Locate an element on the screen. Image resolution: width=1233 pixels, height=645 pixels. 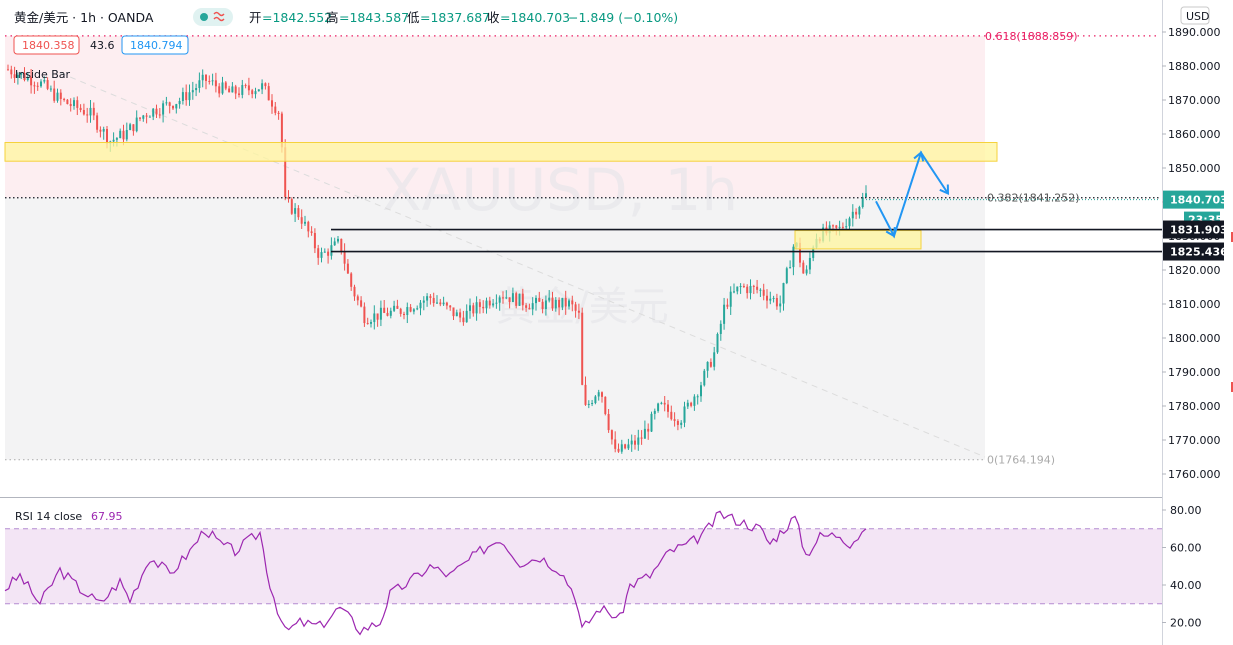
price-tick-label: 1870.000 is located at coordinates (1194, 100).